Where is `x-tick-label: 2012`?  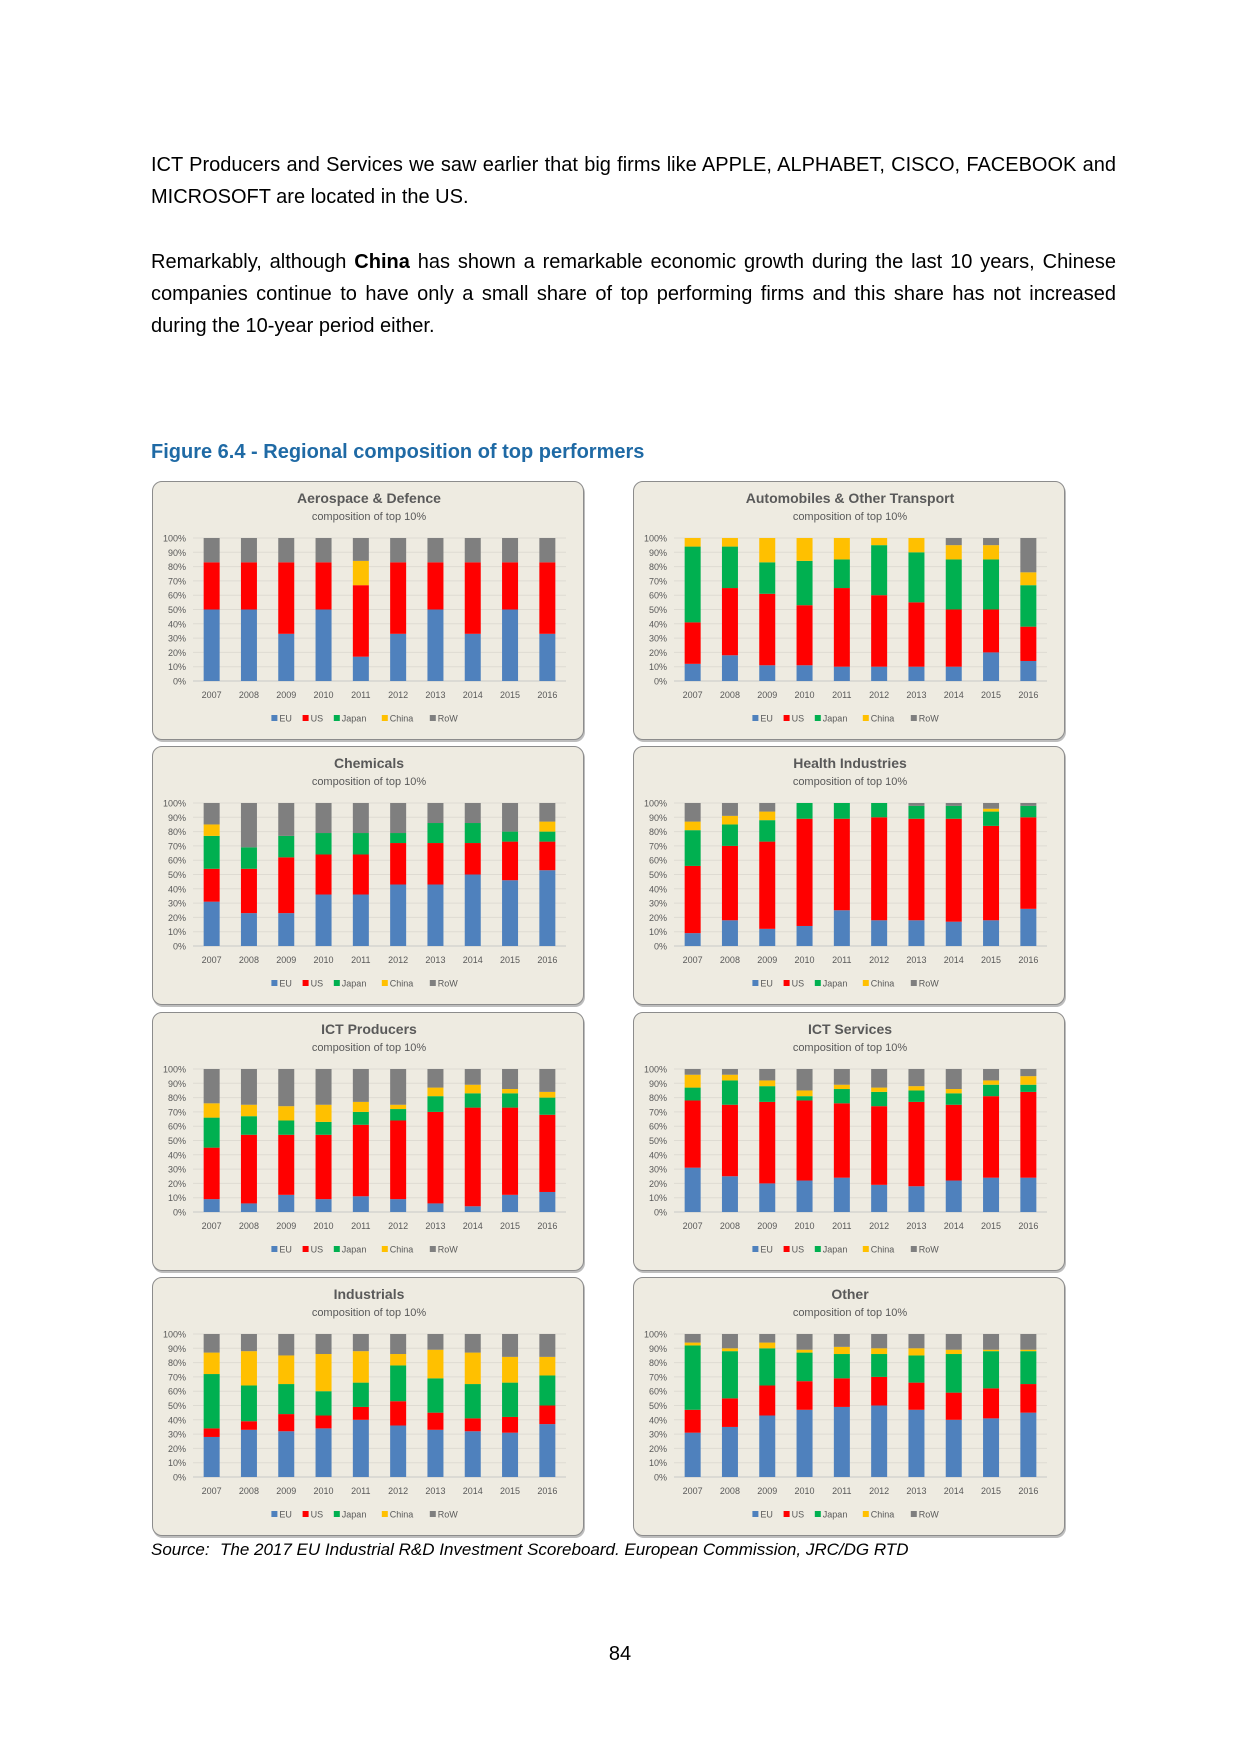
x-tick-label: 2012 is located at coordinates (879, 695).